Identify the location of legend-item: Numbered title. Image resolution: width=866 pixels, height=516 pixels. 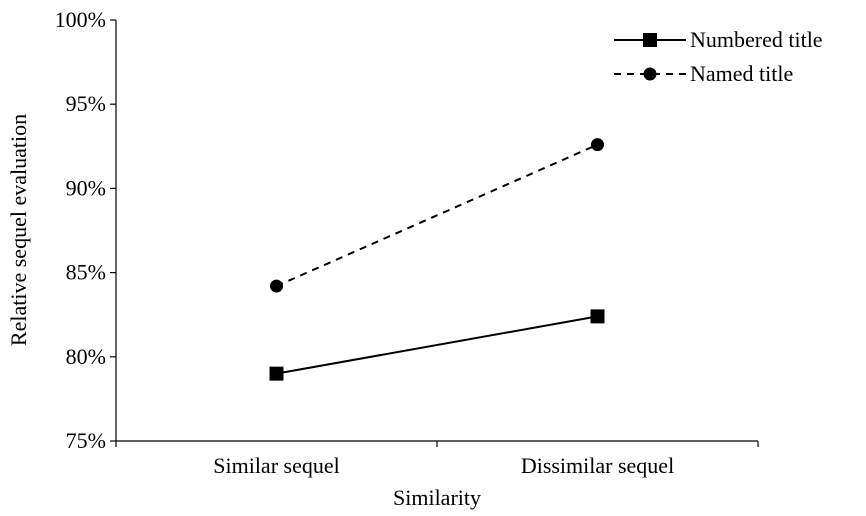
(718, 39).